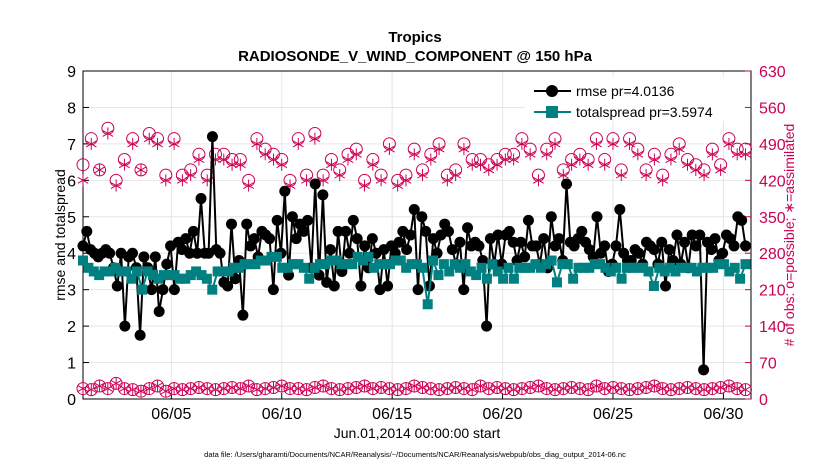 The width and height of the screenshot is (830, 470). I want to click on left-tick-label: 9, so click(71, 72).